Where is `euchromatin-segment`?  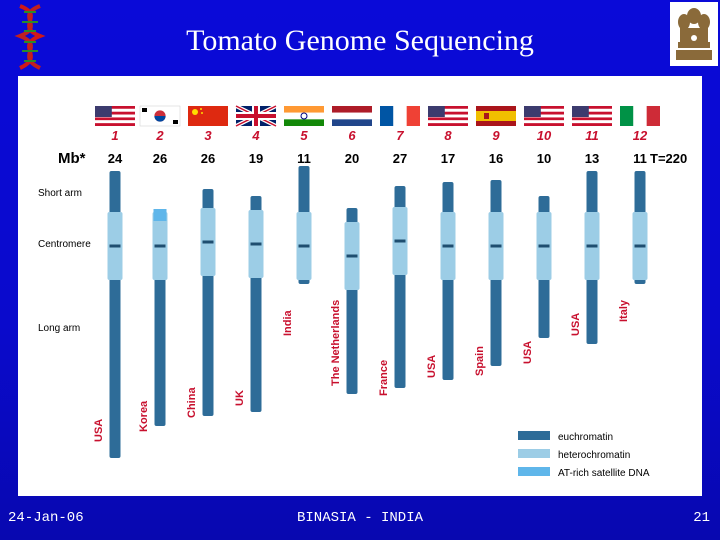
euchromatin-segment is located at coordinates (448, 281).